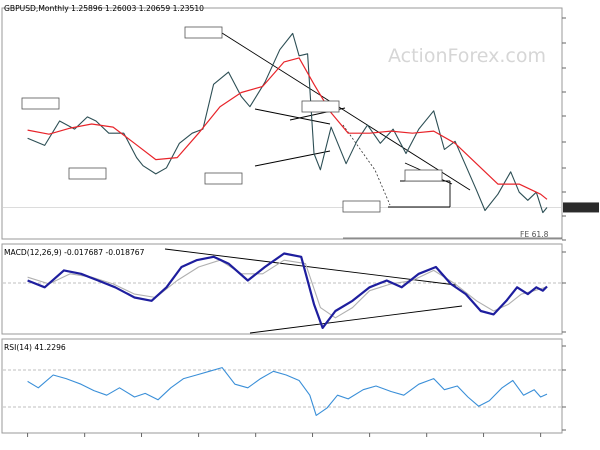 This screenshot has width=600, height=450. Describe the element at coordinates (223, 178) in the screenshot. I see `label-1-35030-box` at that location.